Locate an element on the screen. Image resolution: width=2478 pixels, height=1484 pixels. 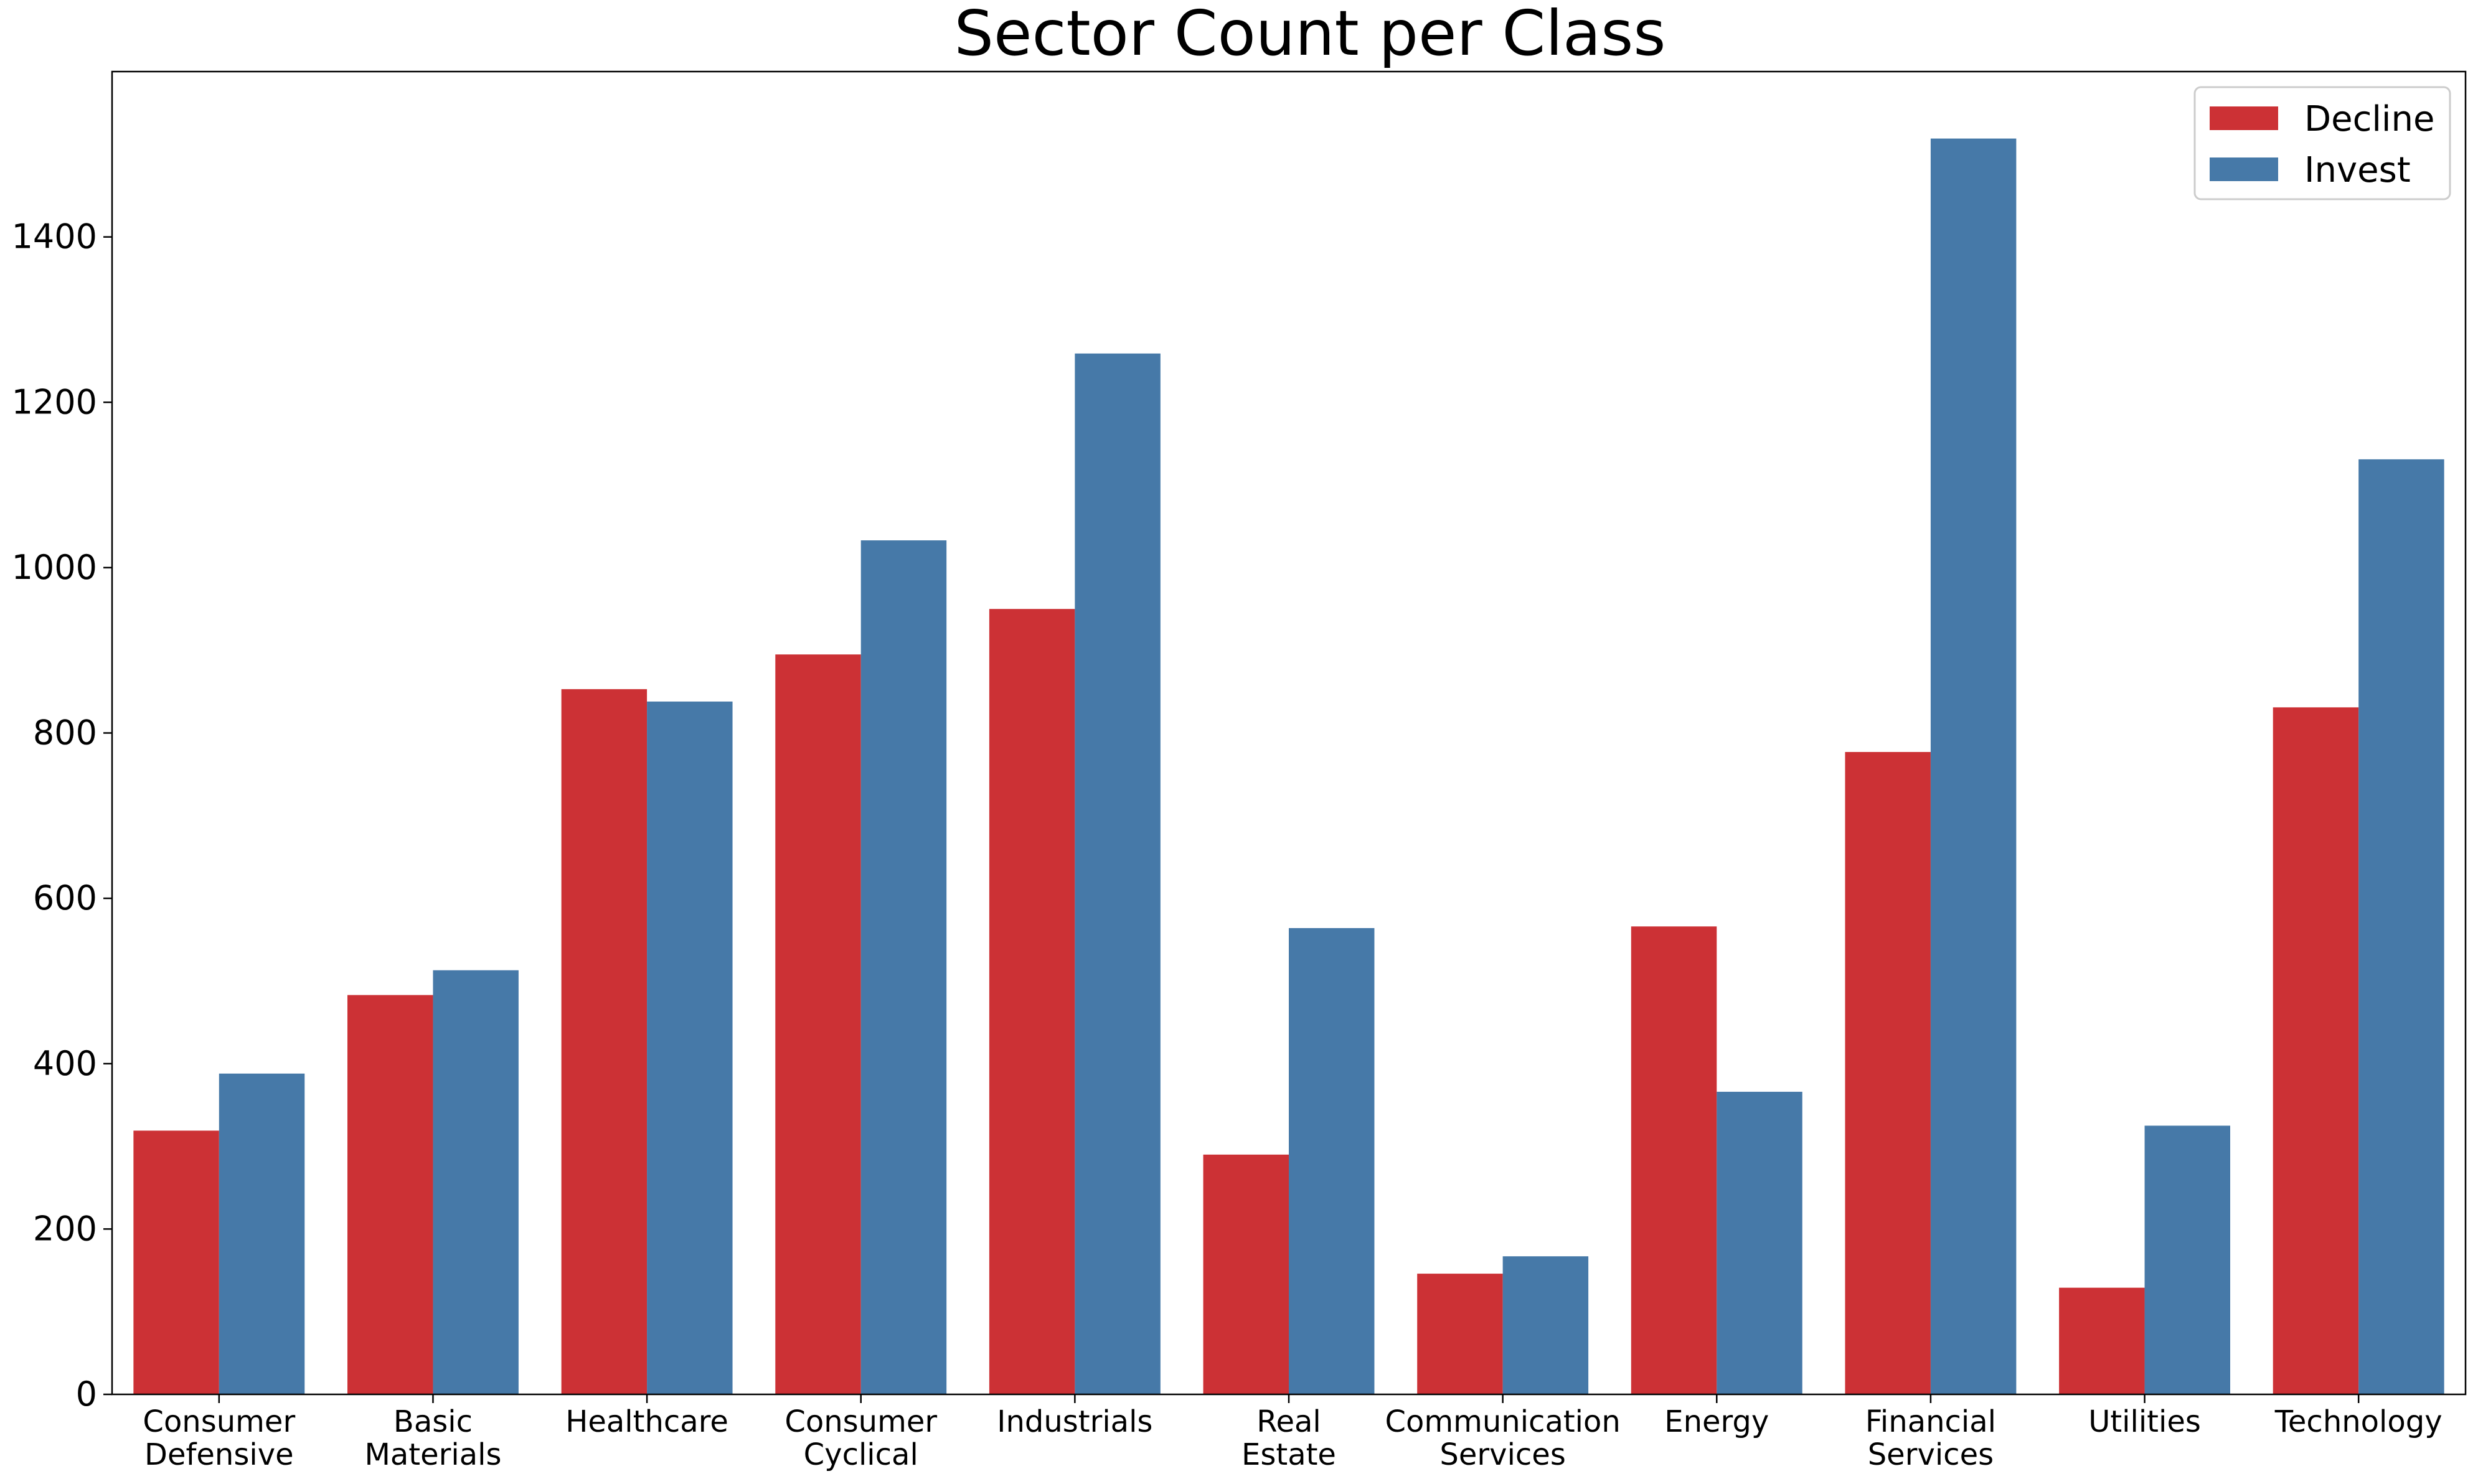
x-tick-label-line: Defensive is located at coordinates (219, 1454).